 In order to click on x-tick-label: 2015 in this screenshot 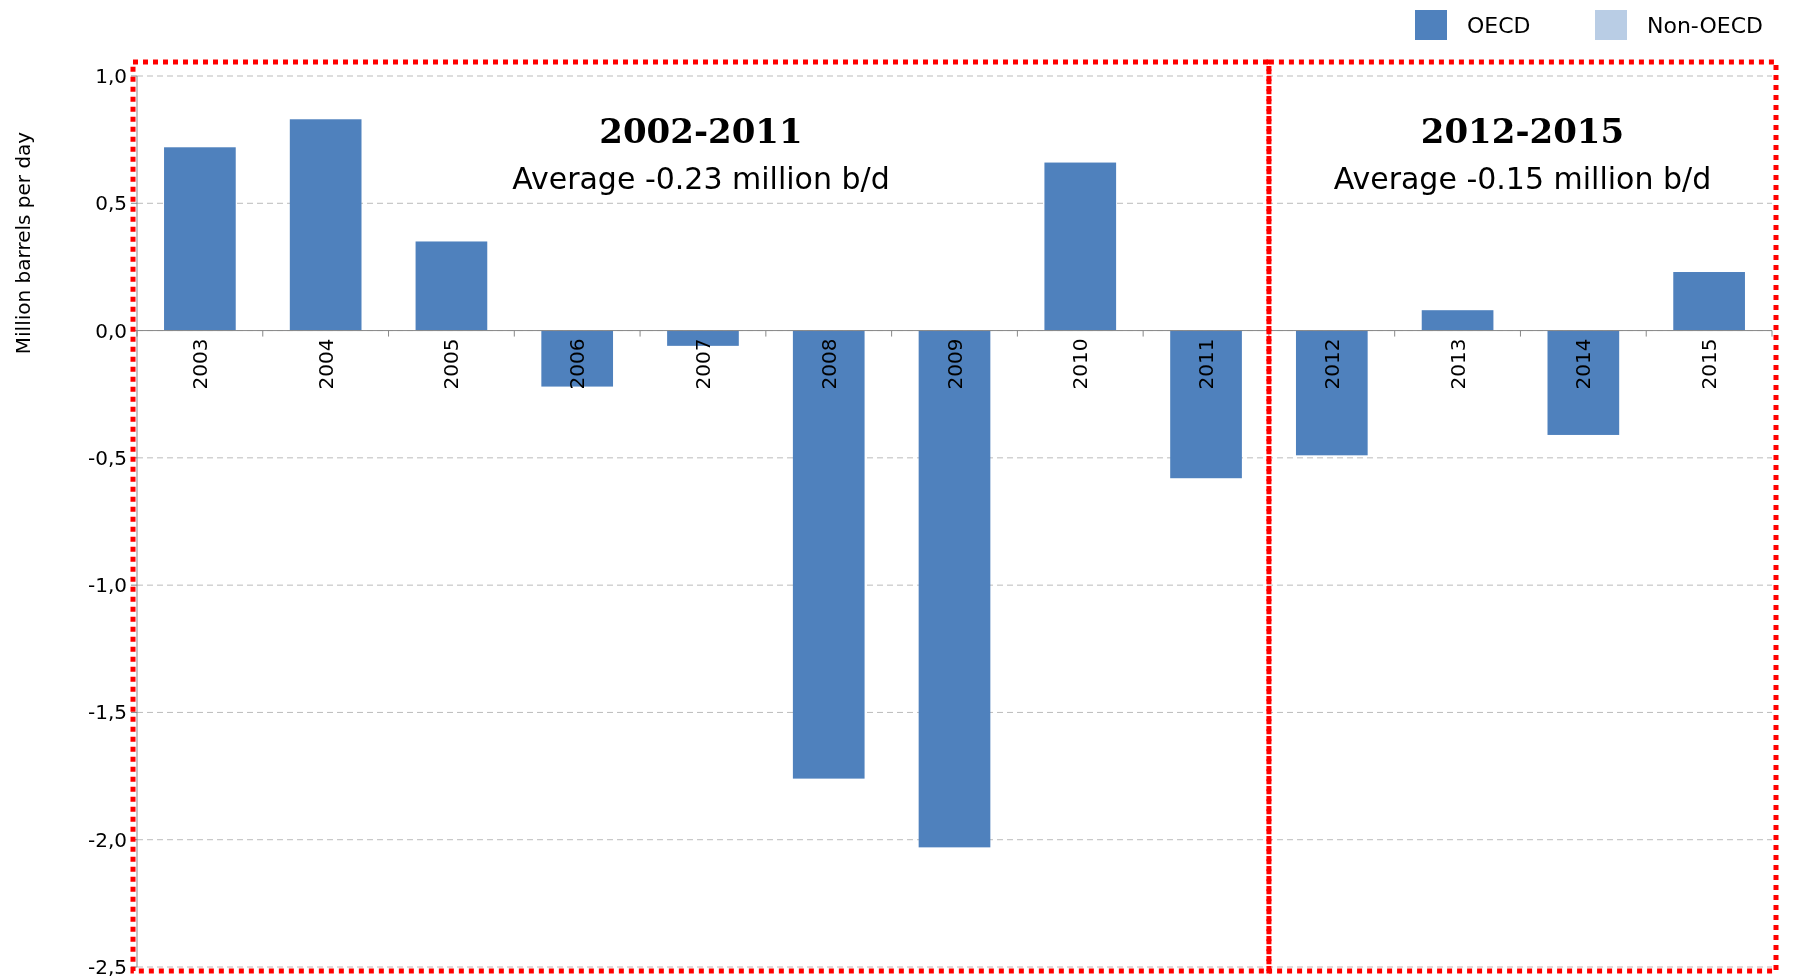, I will do `click(1709, 364)`.